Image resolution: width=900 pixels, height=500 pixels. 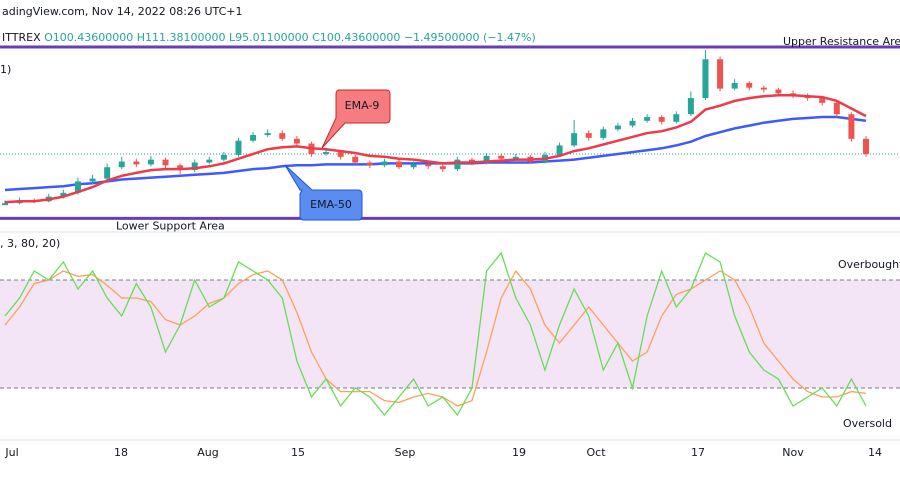 I want to click on ema9-callout: EMA-9, so click(x=356, y=119).